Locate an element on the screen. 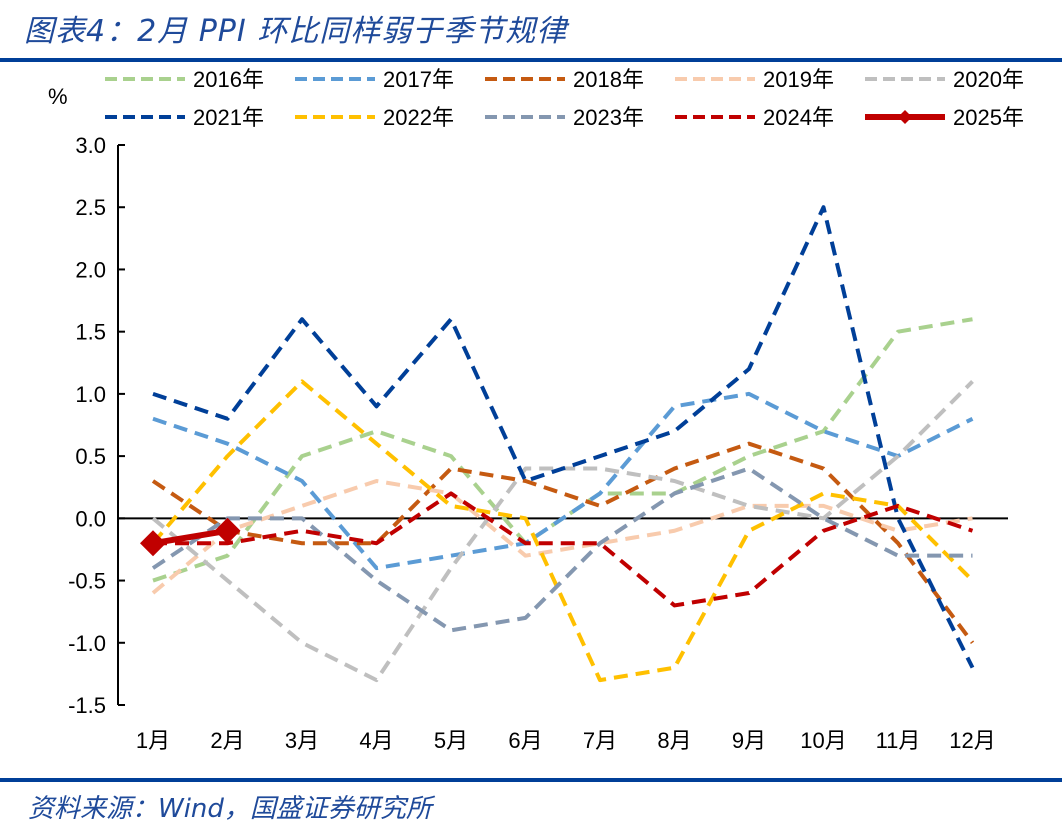  series-line-2019年 is located at coordinates (562, 537).